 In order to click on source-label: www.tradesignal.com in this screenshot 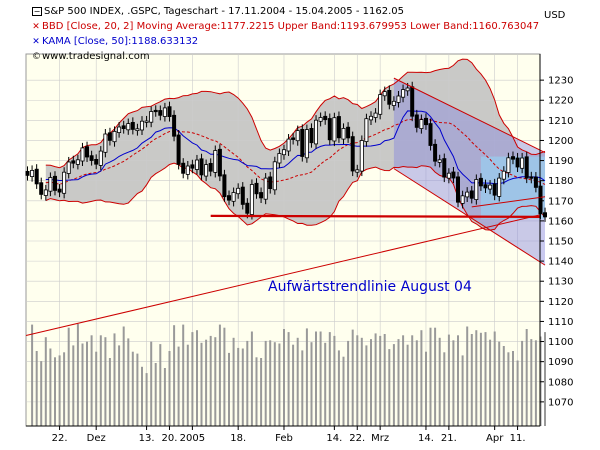, I will do `click(96, 56)`.